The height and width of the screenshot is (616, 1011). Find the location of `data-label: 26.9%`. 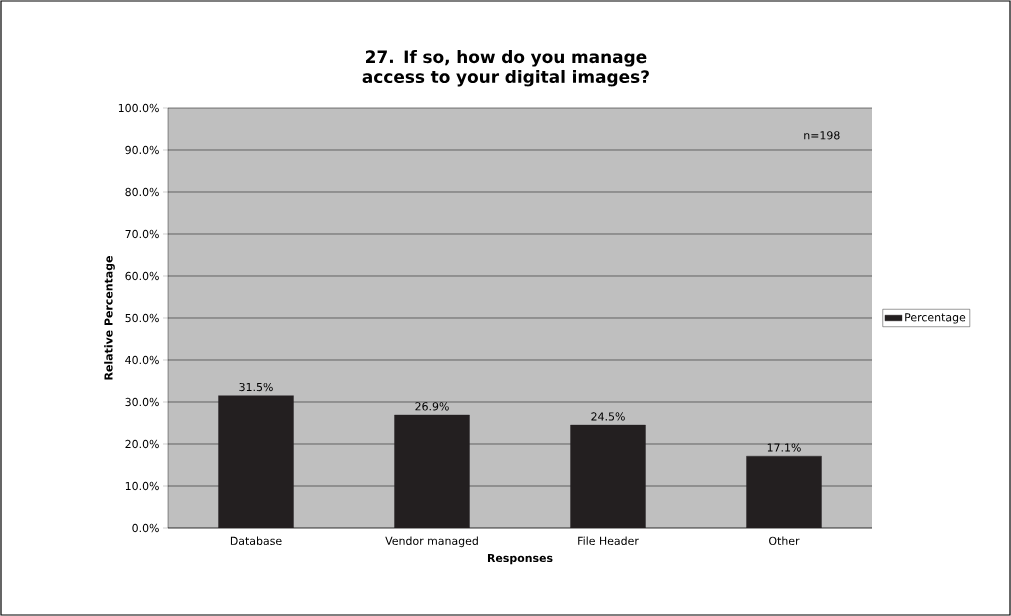

data-label: 26.9% is located at coordinates (432, 406).